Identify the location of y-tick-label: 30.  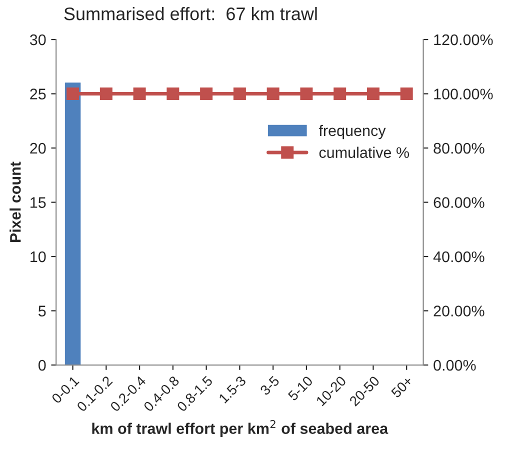
(38, 40).